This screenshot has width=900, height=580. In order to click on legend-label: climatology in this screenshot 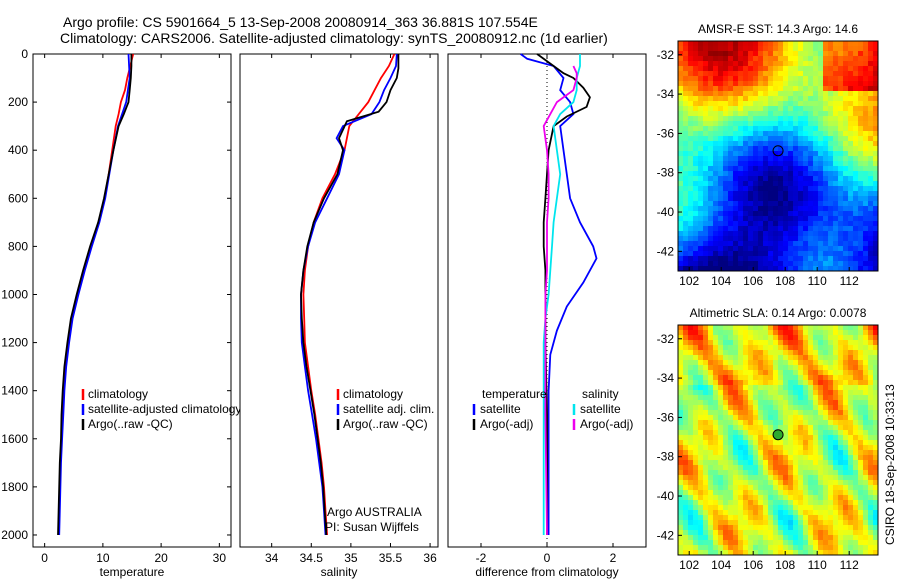, I will do `click(373, 394)`.